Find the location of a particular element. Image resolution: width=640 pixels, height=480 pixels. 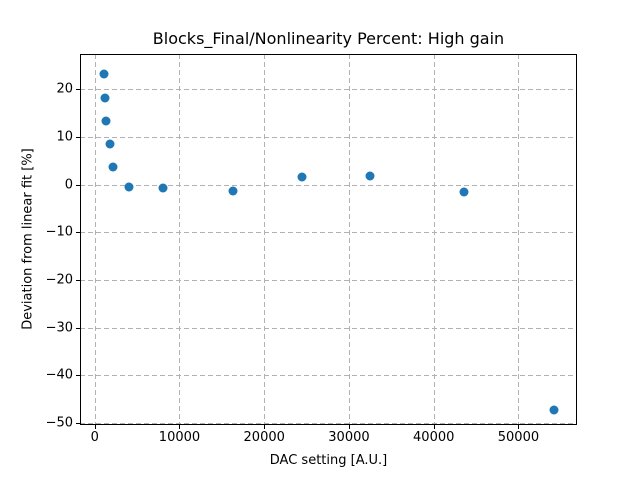

y-tick-label: −50 is located at coordinates (59, 423).